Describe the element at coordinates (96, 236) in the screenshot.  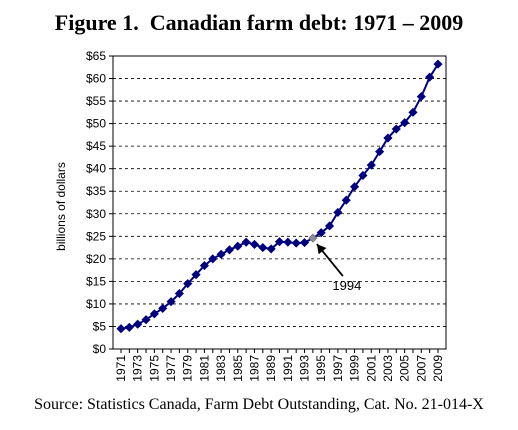
I see `y-tick-label: $25` at that location.